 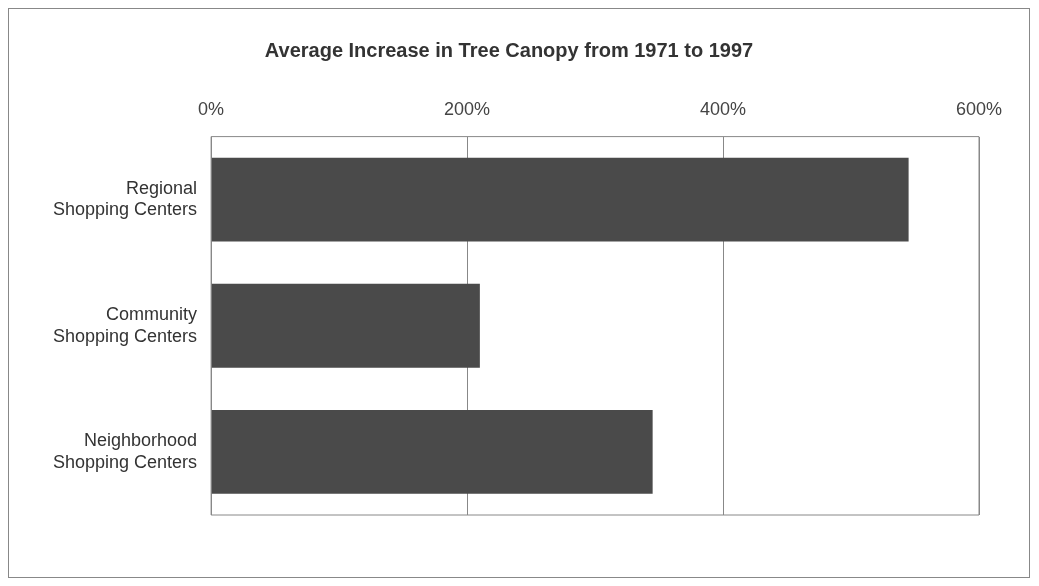 What do you see at coordinates (125, 198) in the screenshot?
I see `y-tick-label: Regional Shopping Centers` at bounding box center [125, 198].